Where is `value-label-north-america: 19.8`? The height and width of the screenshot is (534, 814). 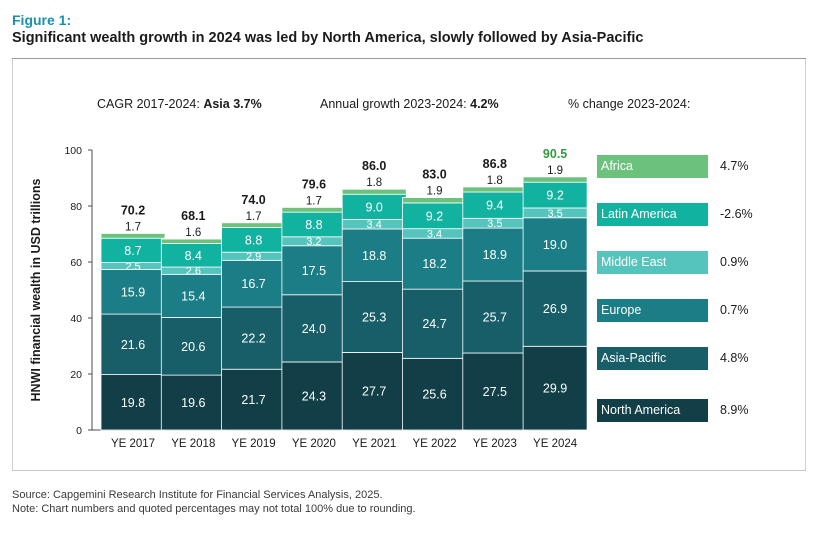 value-label-north-america: 19.8 is located at coordinates (133, 403).